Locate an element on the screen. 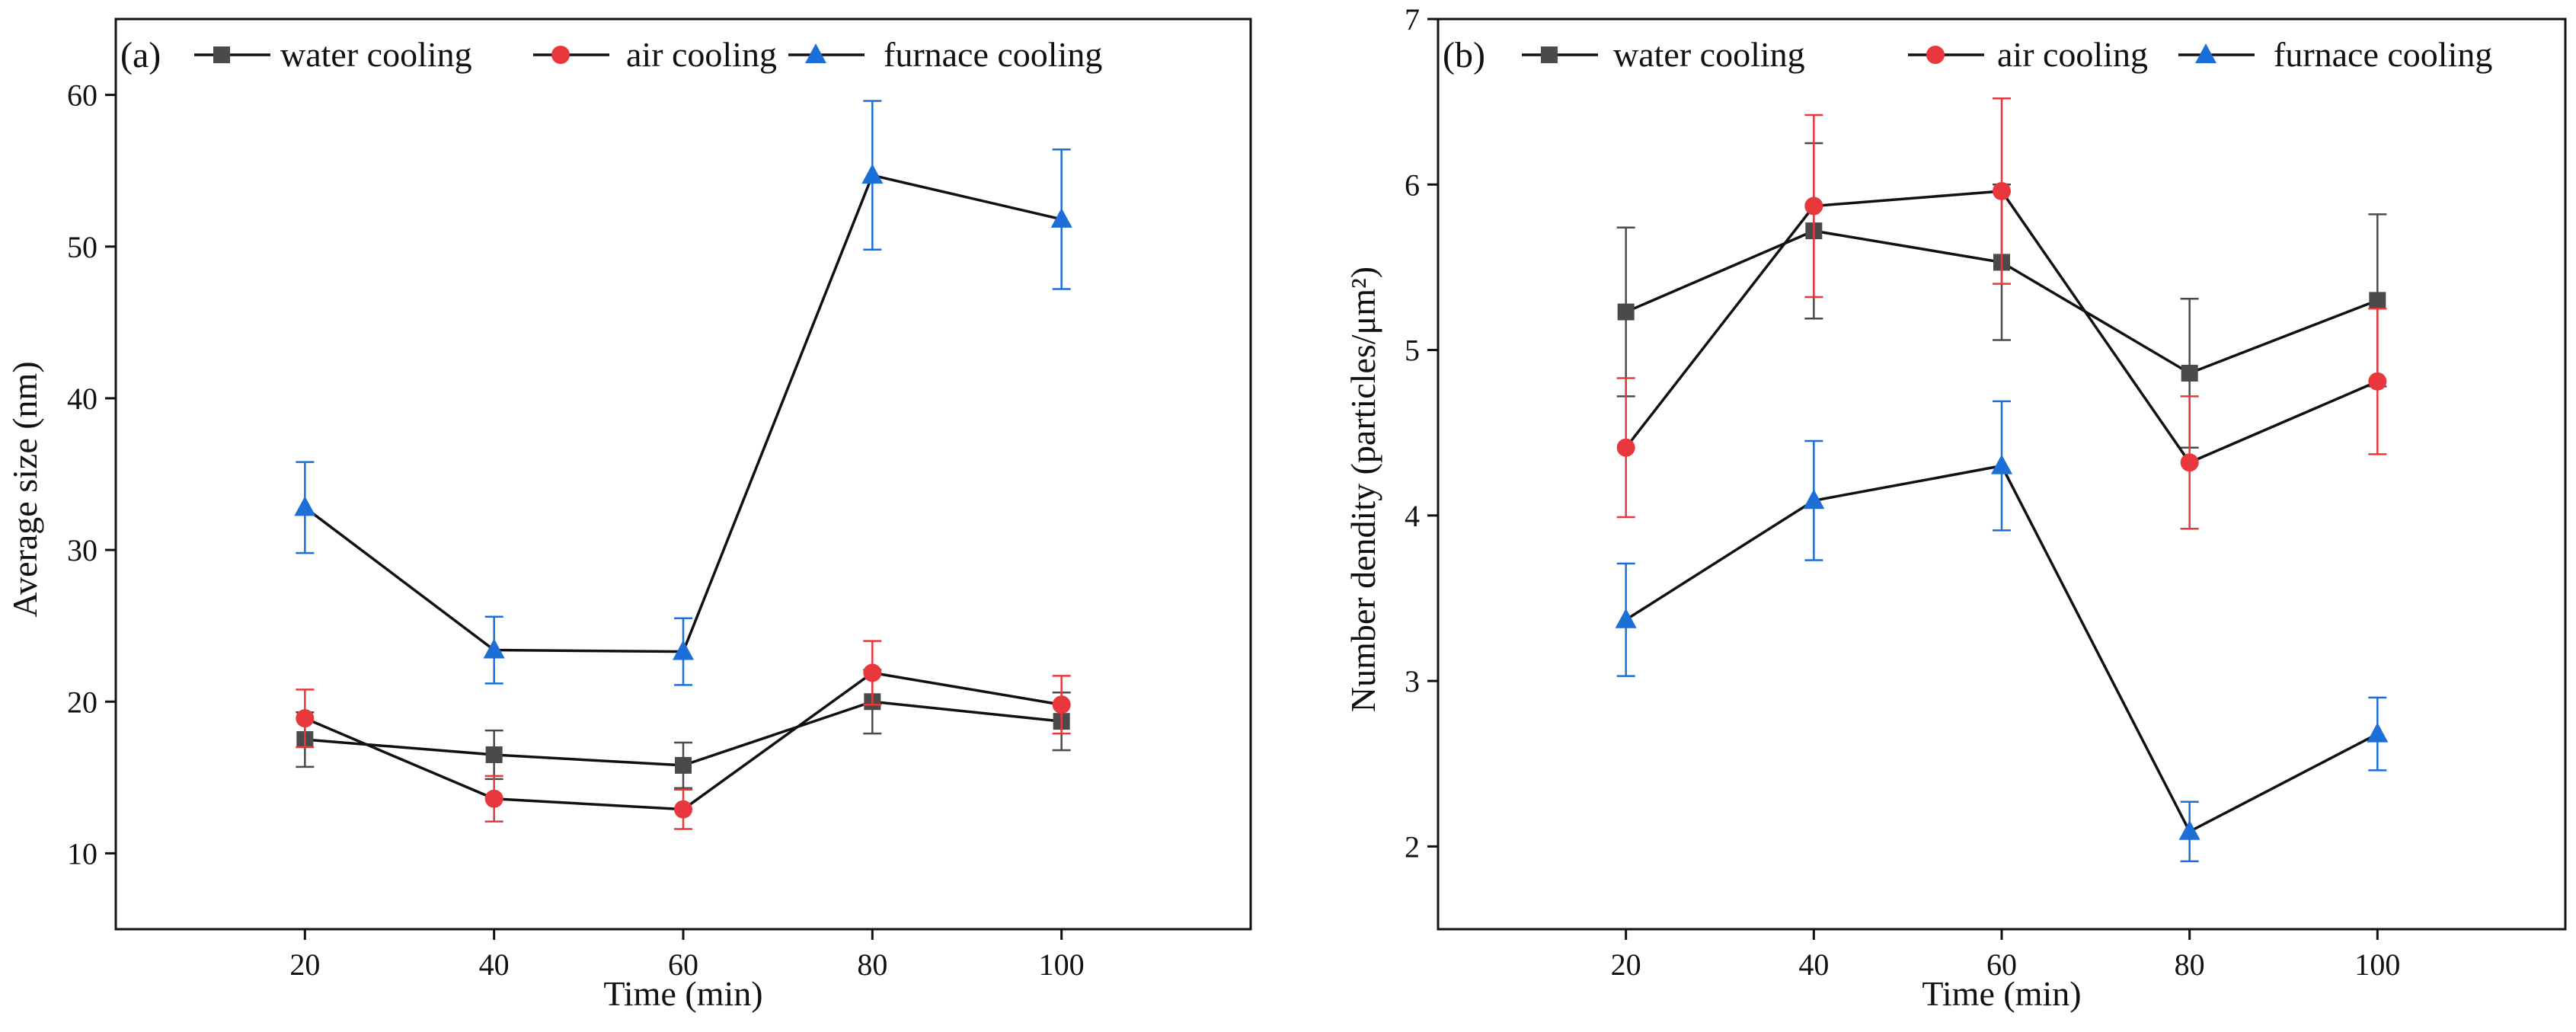 The height and width of the screenshot is (1032, 2576). panel-label: (b) is located at coordinates (1464, 55).